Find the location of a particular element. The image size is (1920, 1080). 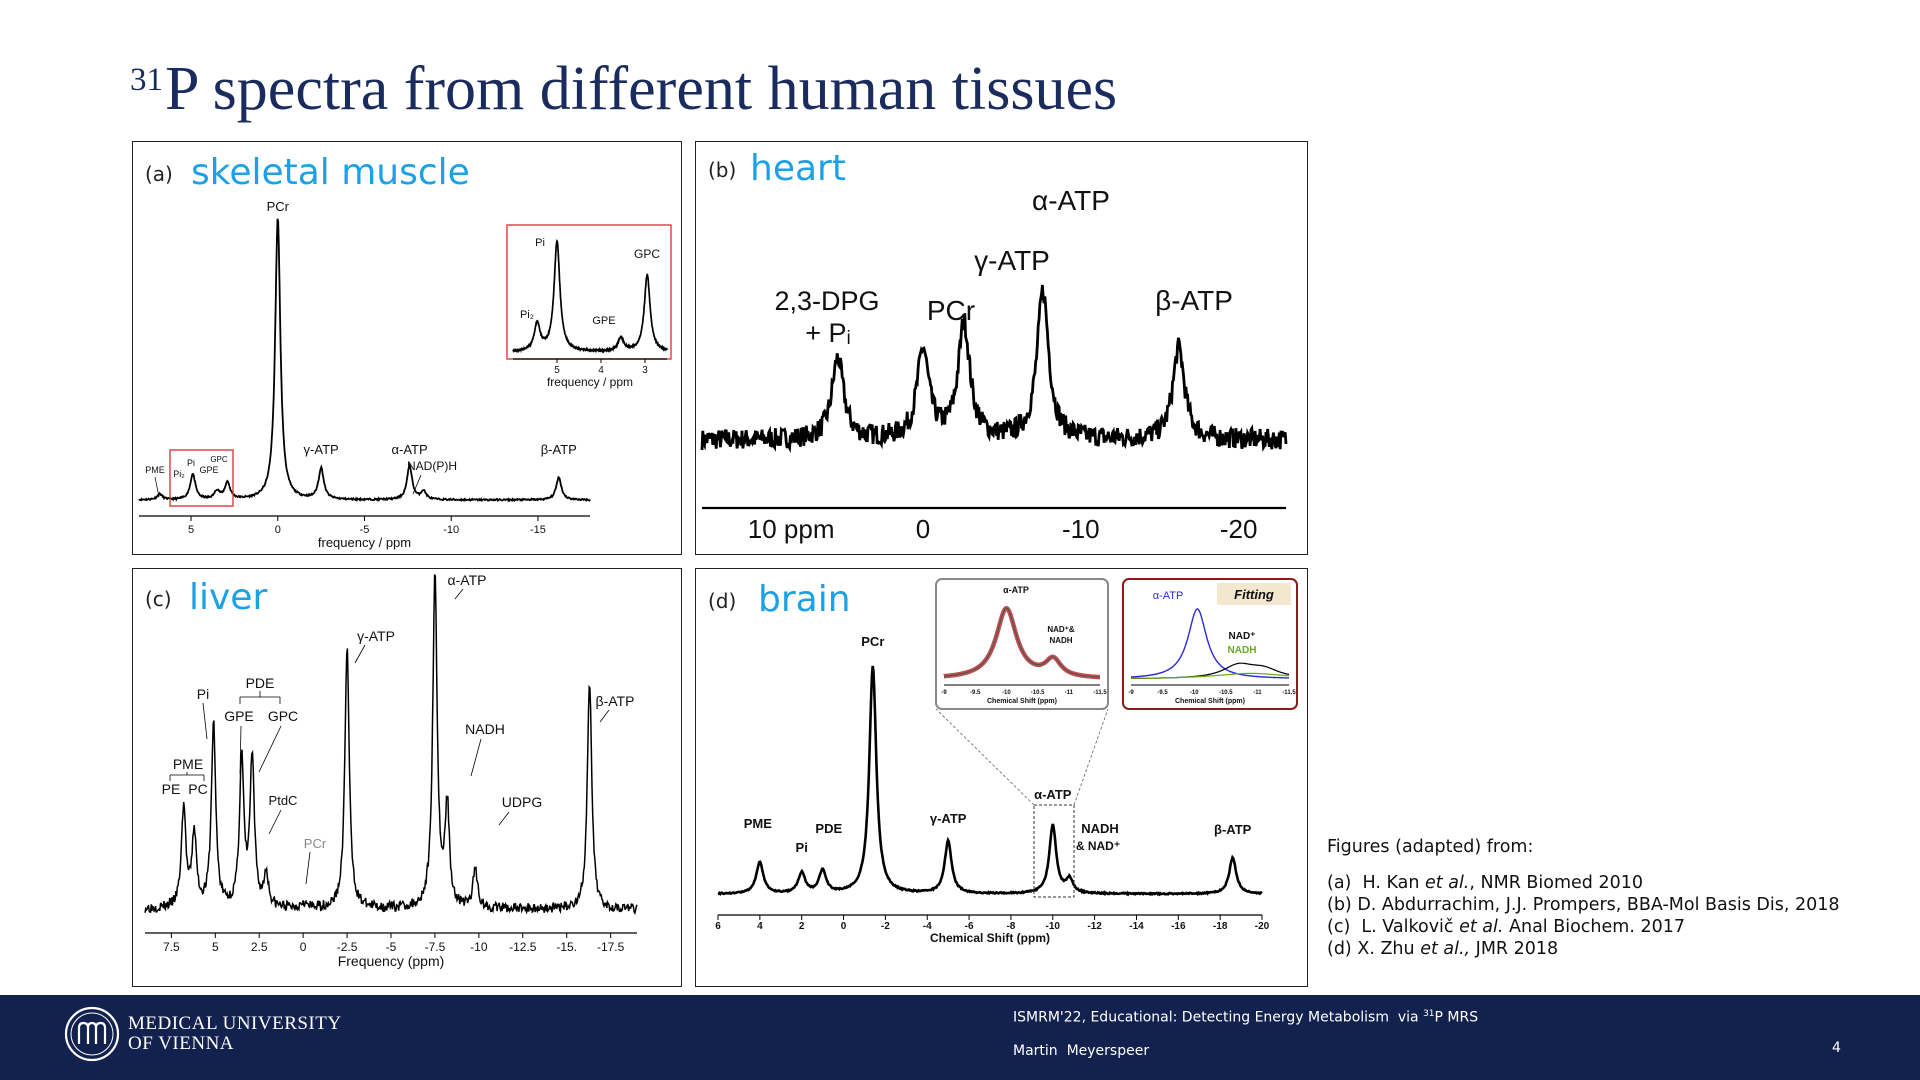

inset-label-pi: Pi is located at coordinates (540, 243).